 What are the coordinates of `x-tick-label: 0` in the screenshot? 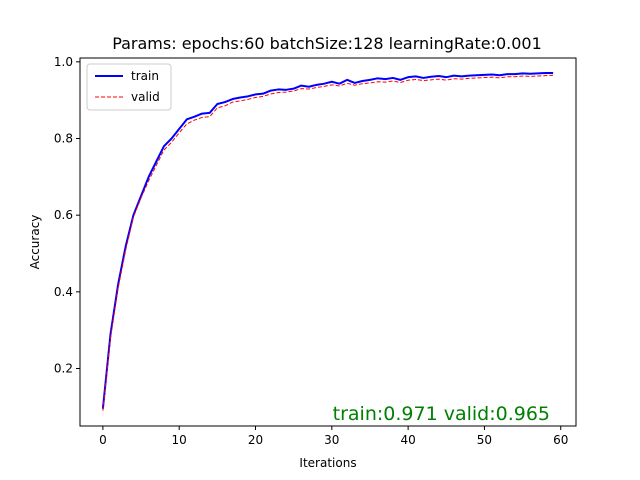 It's located at (103, 440).